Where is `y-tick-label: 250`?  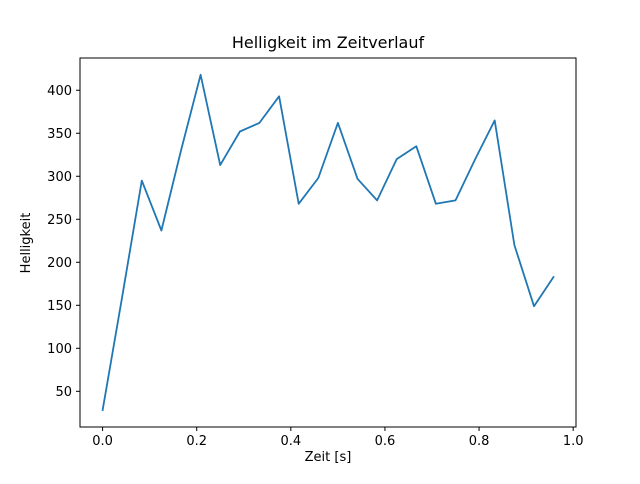
y-tick-label: 250 is located at coordinates (59, 220).